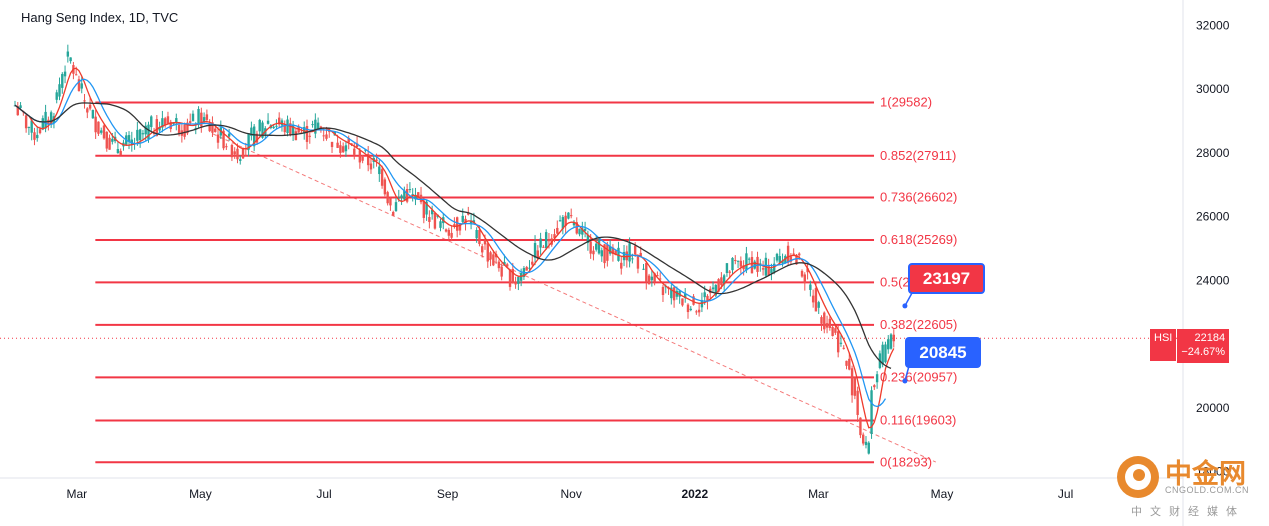 The image size is (1269, 526). I want to click on callout-pointer, so click(907, 373).